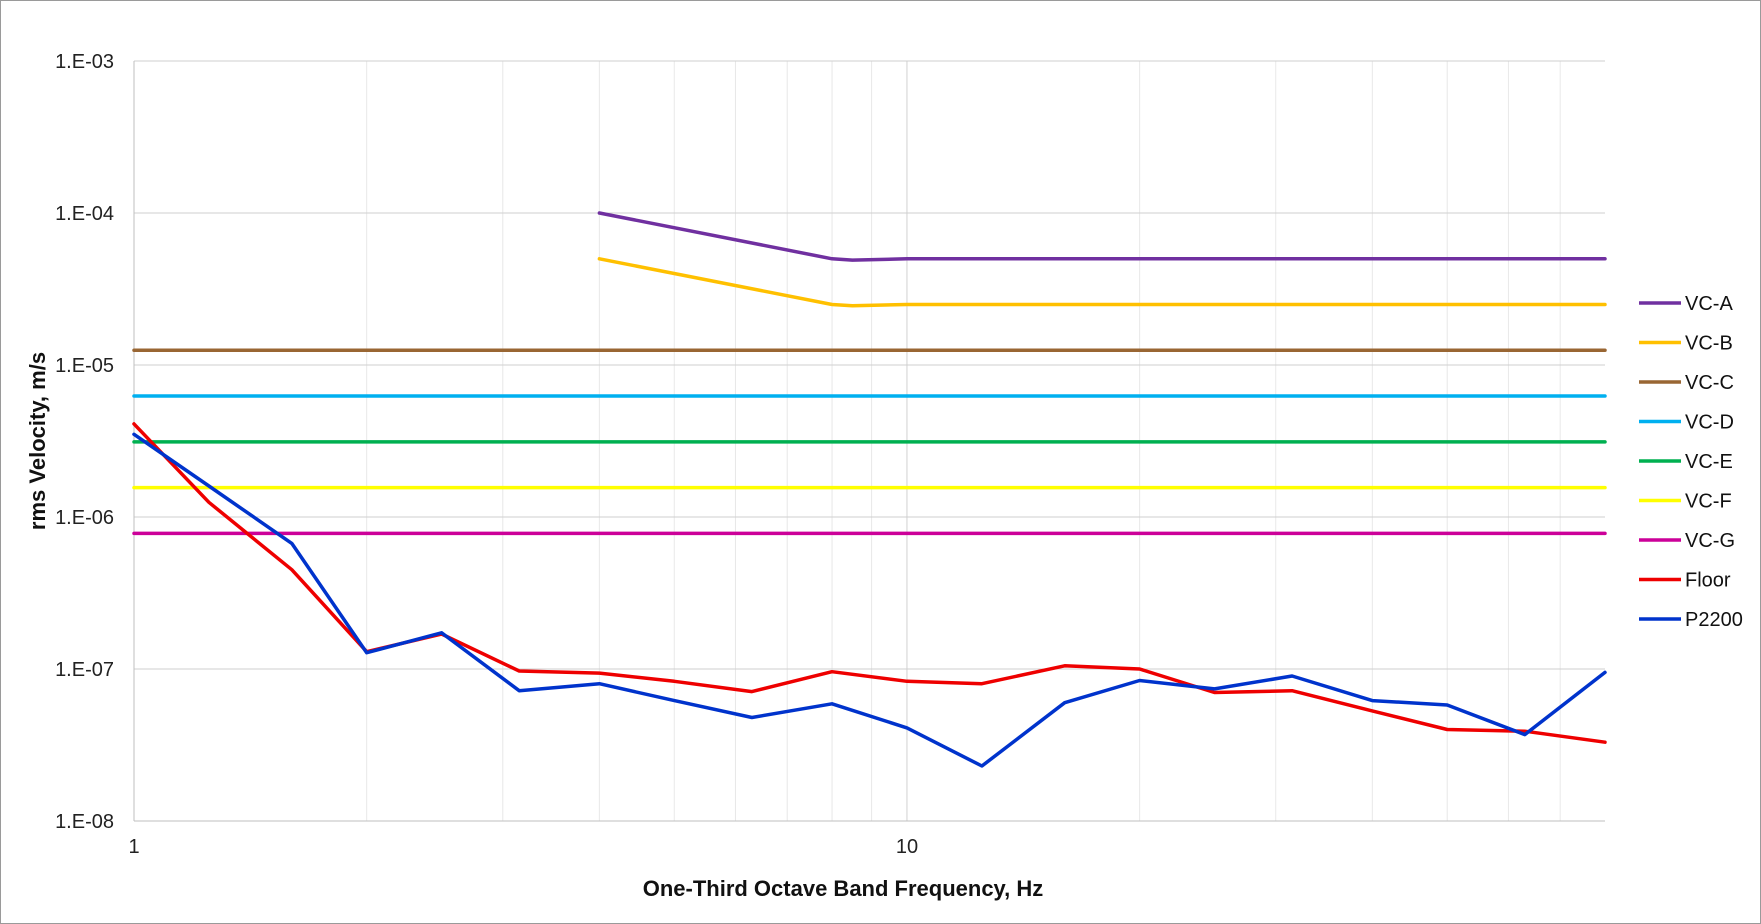 The height and width of the screenshot is (924, 1761). I want to click on legend-item-p2200: P2200, so click(1691, 620).